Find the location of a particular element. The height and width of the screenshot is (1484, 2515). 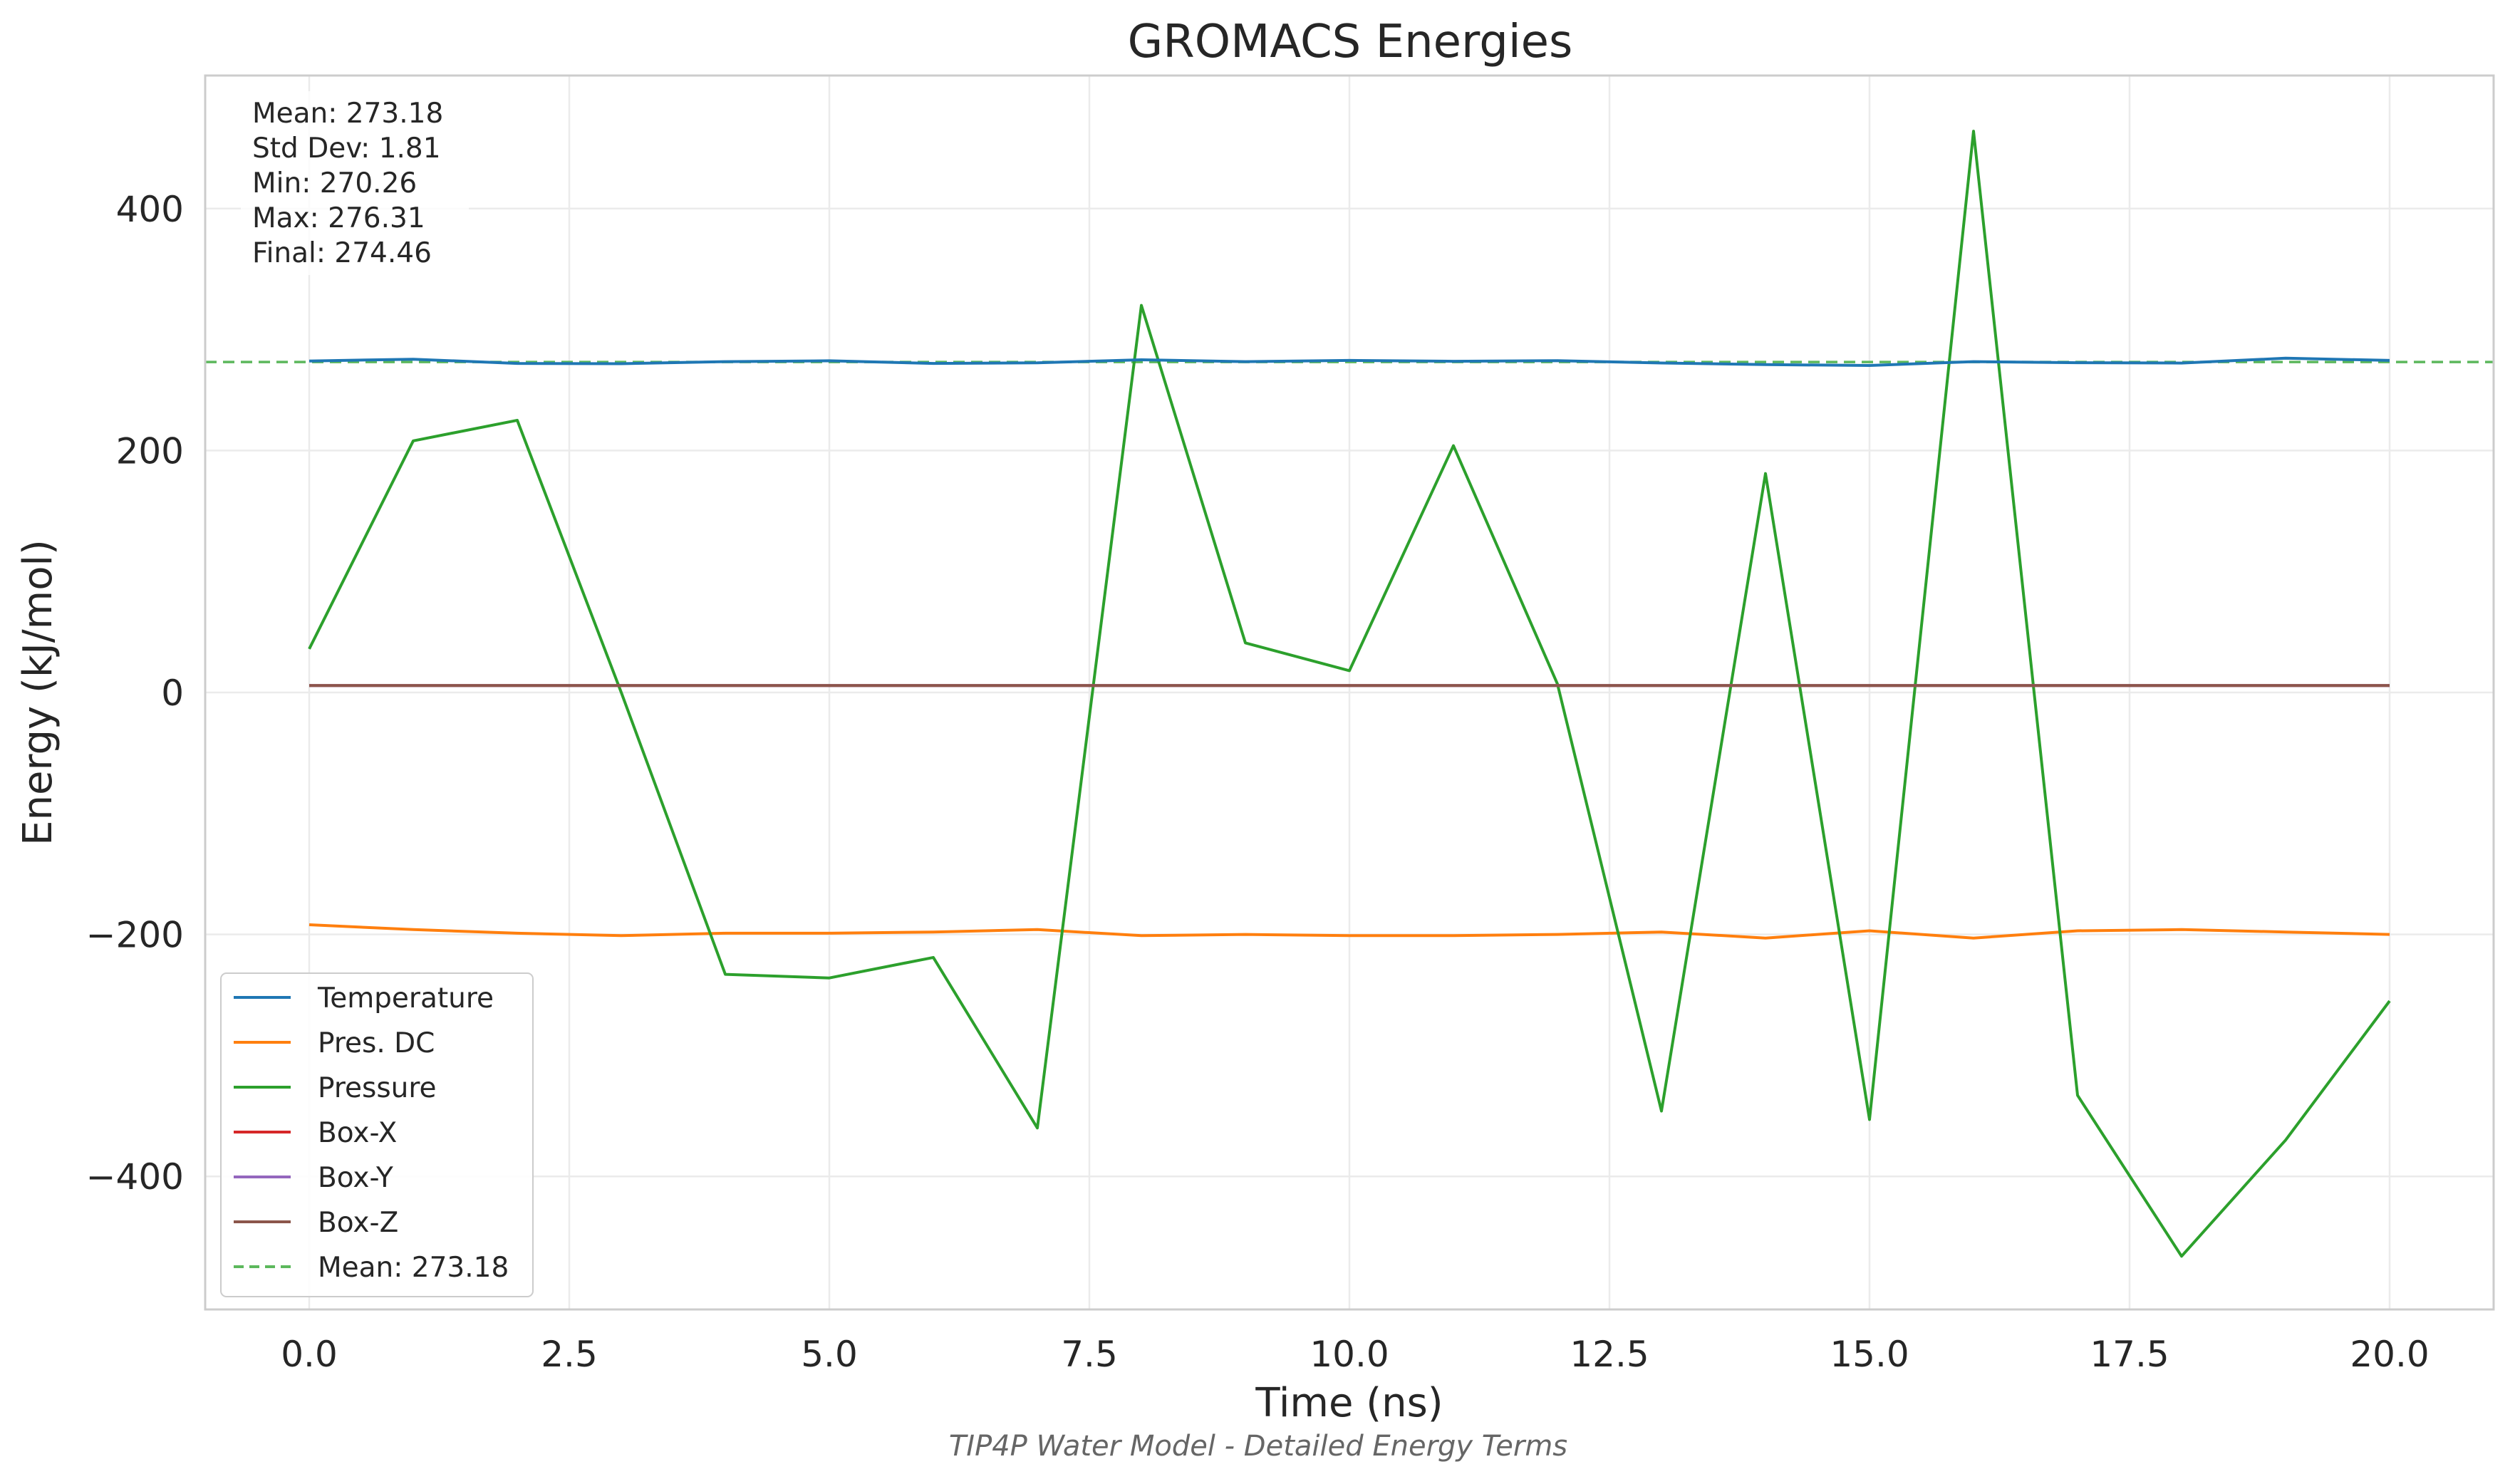

legend-label: Pres. DC is located at coordinates (376, 1043).